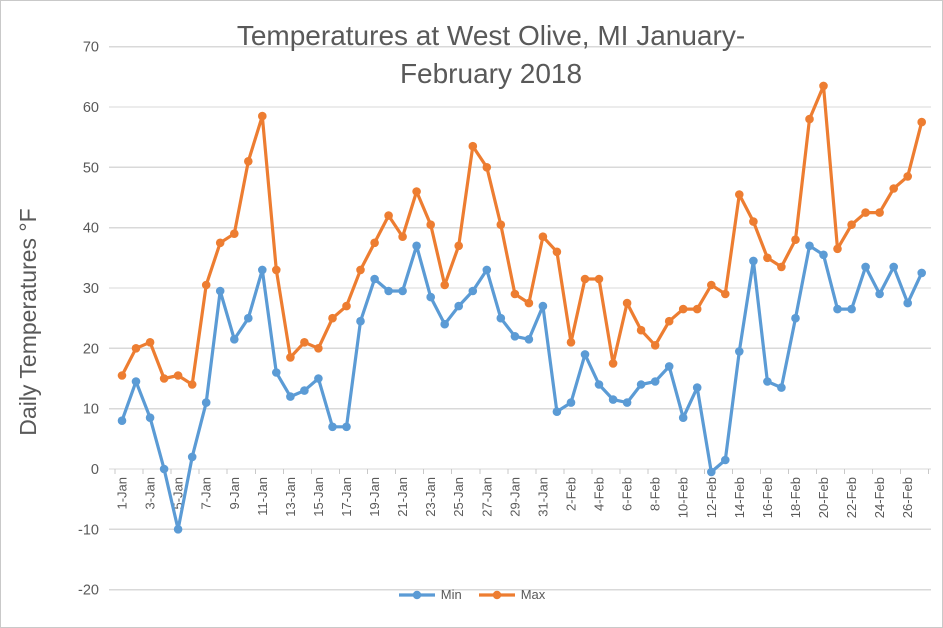  I want to click on min-data-point-15-Jan, so click(318, 378).